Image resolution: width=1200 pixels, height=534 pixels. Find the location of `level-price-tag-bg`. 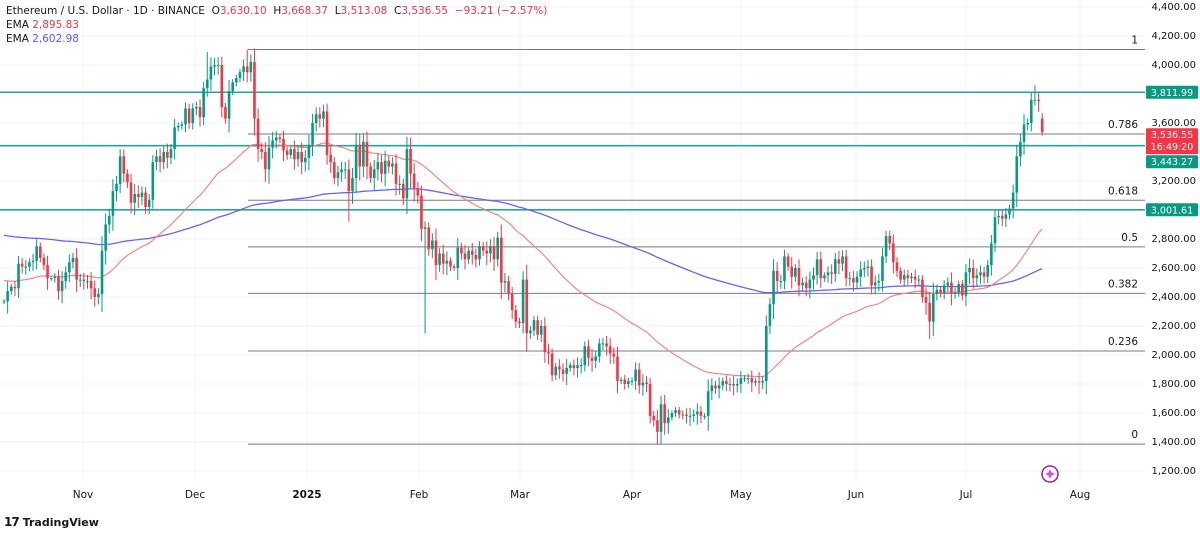

level-price-tag-bg is located at coordinates (1172, 210).